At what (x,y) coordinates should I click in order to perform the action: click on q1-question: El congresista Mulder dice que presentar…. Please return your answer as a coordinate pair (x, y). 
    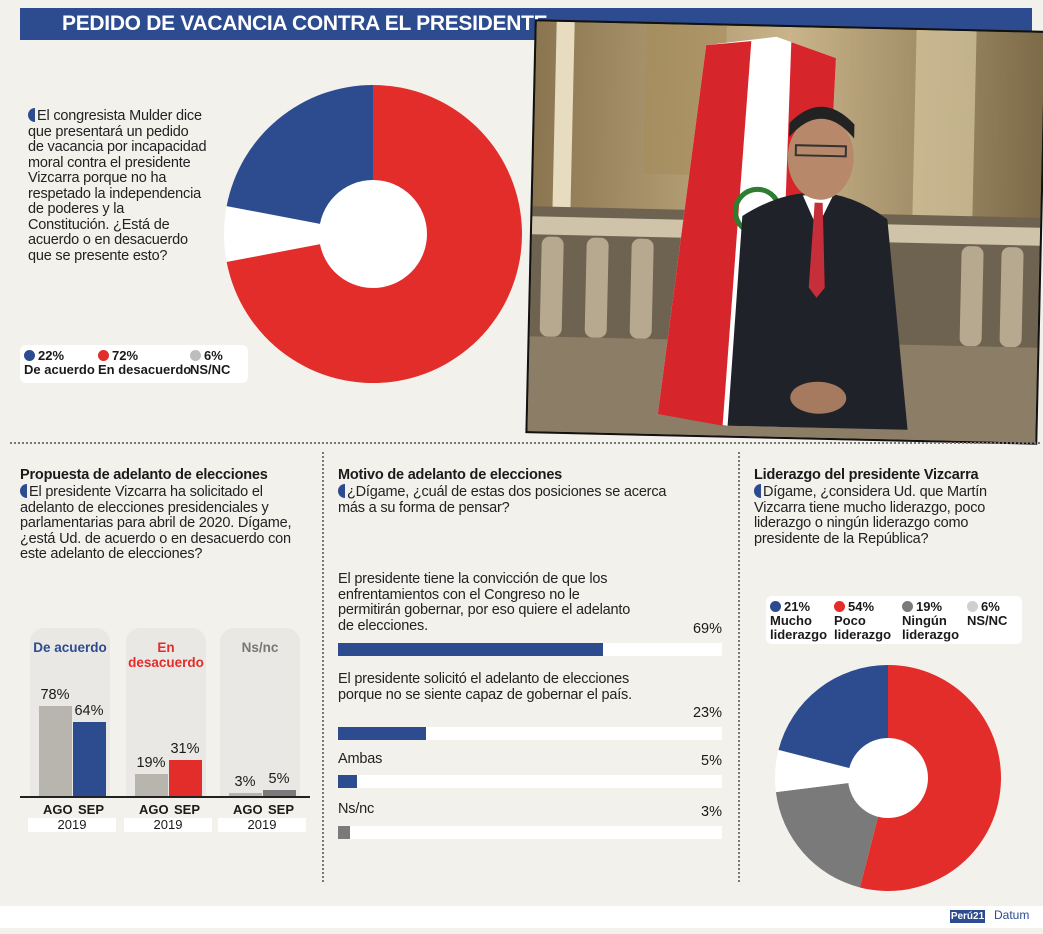
    Looking at the image, I should click on (118, 186).